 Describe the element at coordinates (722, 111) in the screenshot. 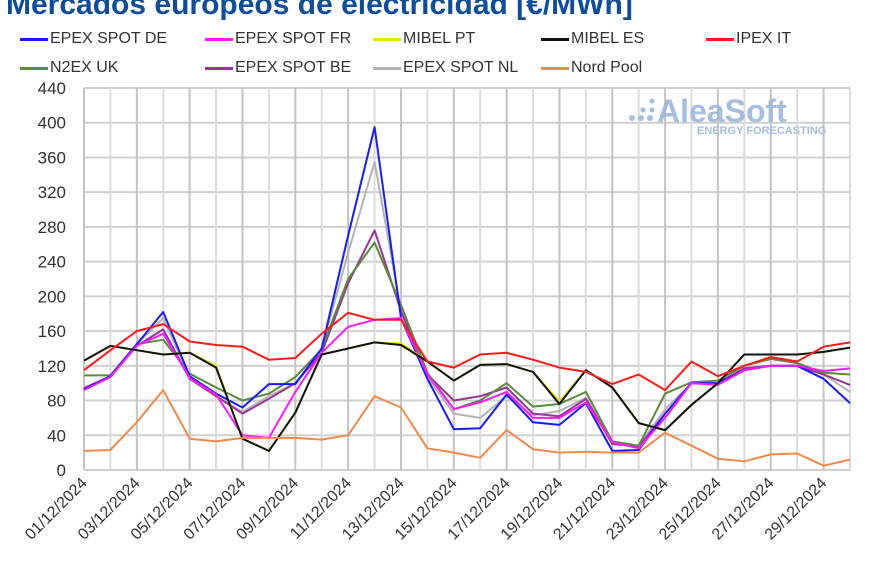

I see `logo-text: AleaSoft` at that location.